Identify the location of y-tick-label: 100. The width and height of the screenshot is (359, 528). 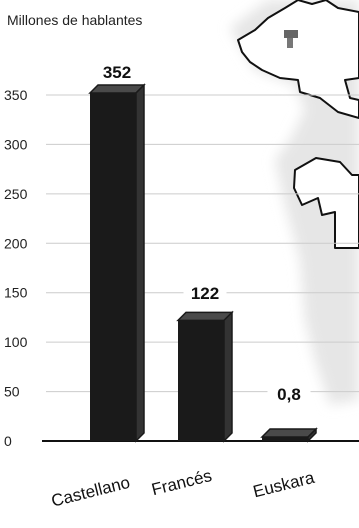
(16, 342).